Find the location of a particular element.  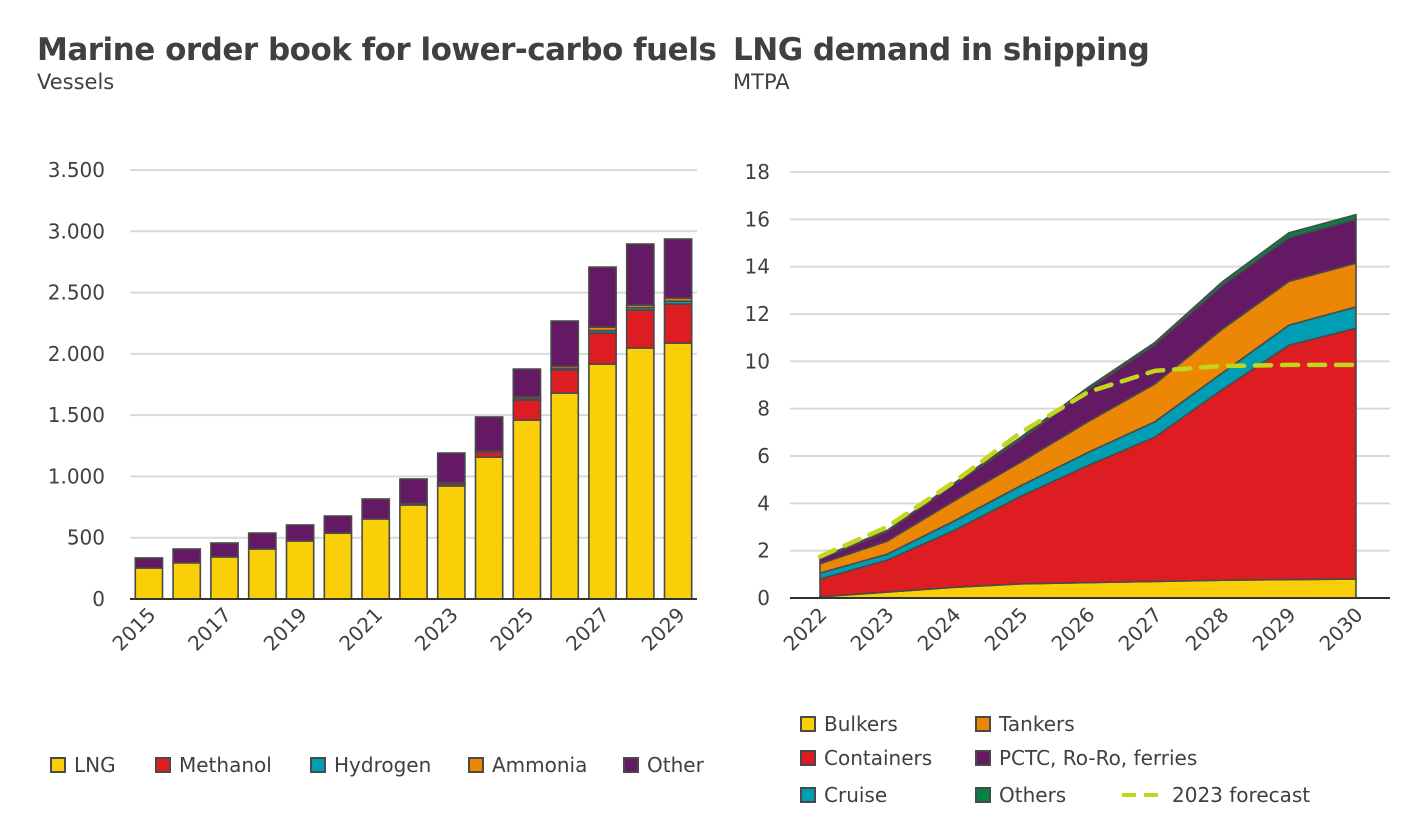

legend-item-others: Others is located at coordinates (1020, 795).